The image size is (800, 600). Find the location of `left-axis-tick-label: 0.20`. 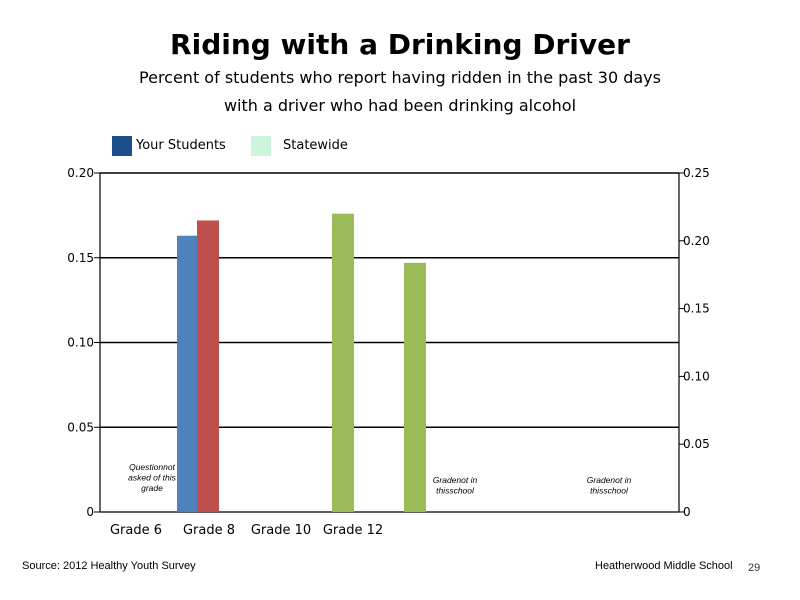

left-axis-tick-label: 0.20 is located at coordinates (80, 173).